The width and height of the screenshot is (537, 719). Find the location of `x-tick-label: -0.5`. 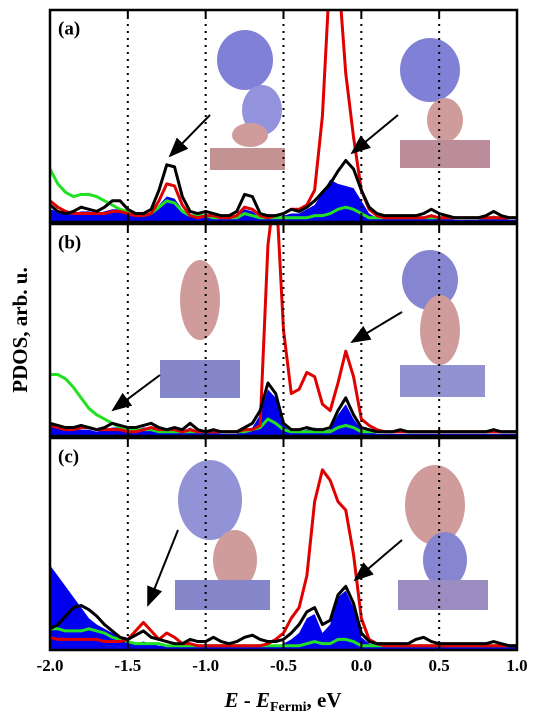

x-tick-label: -0.5 is located at coordinates (283, 665).